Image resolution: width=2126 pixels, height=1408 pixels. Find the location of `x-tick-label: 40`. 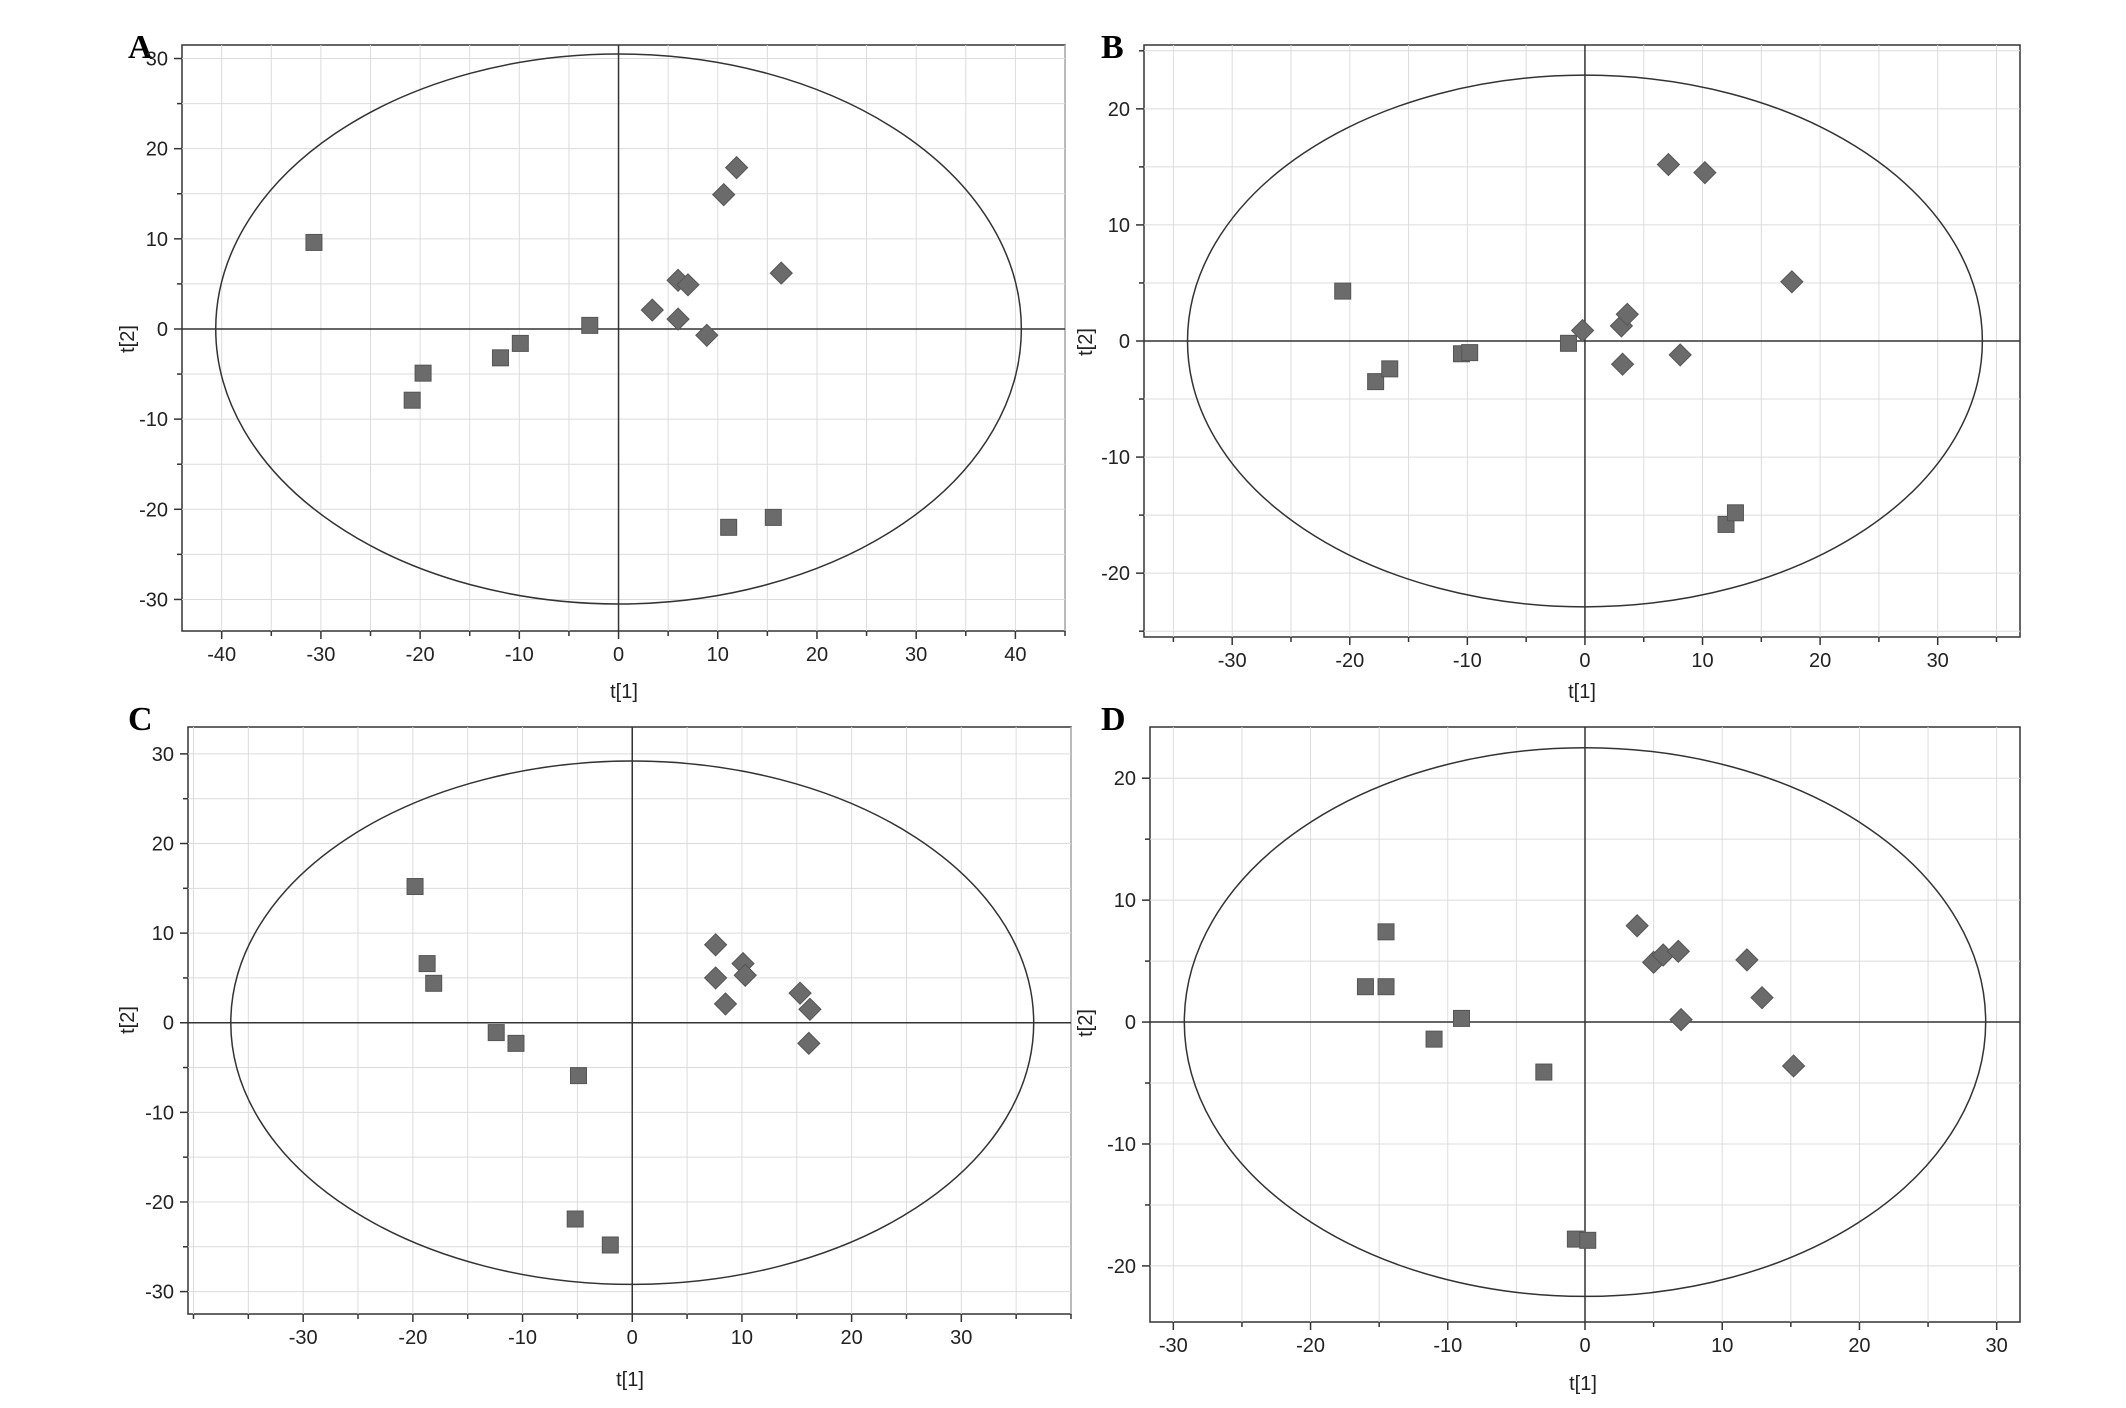

x-tick-label: 40 is located at coordinates (1015, 655).